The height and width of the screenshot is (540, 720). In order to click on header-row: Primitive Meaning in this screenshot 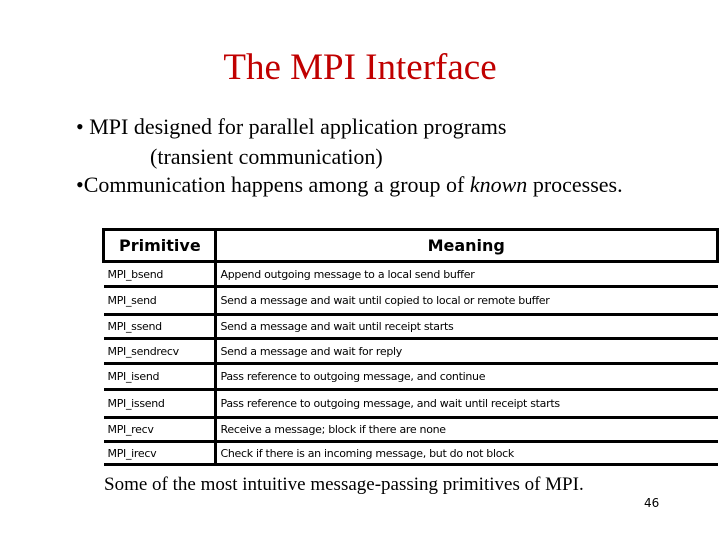, I will do `click(410, 245)`.